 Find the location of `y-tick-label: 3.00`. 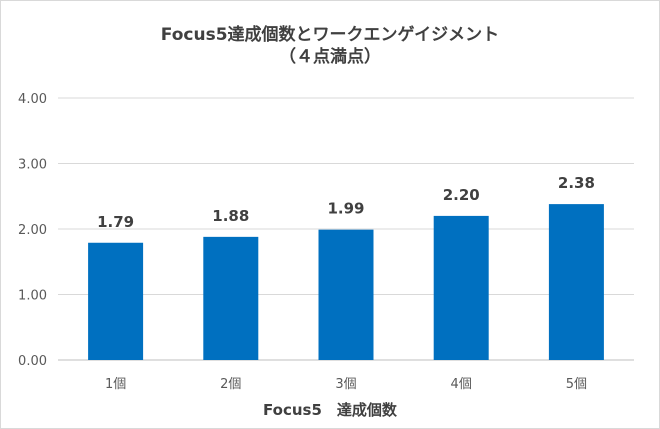

y-tick-label: 3.00 is located at coordinates (32, 165).